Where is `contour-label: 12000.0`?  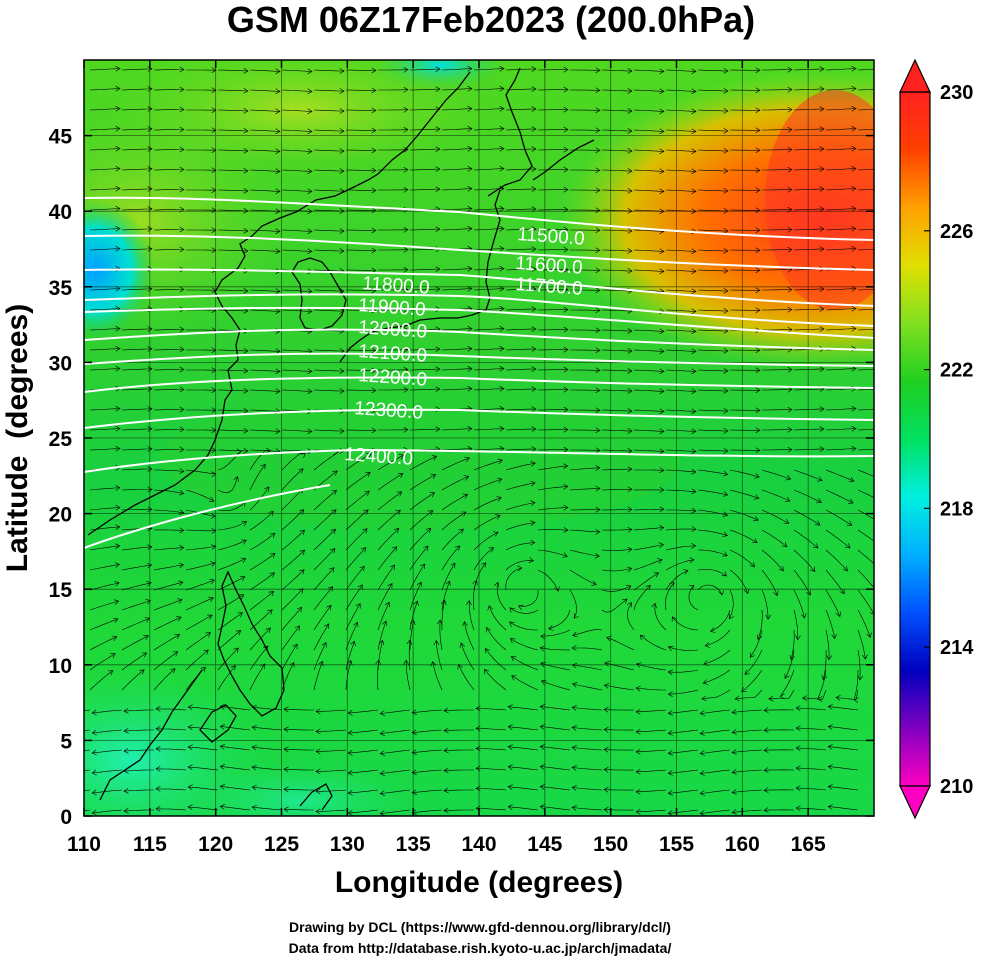 contour-label: 12000.0 is located at coordinates (393, 330).